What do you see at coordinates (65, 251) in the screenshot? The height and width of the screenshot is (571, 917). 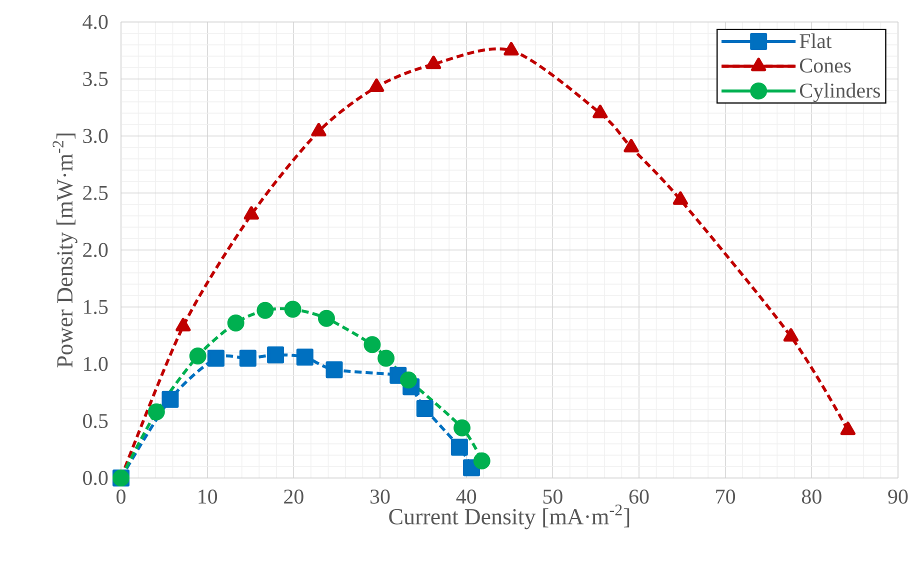 I see `y-axis-title: Power Density [mW·m$^{-2}$]` at bounding box center [65, 251].